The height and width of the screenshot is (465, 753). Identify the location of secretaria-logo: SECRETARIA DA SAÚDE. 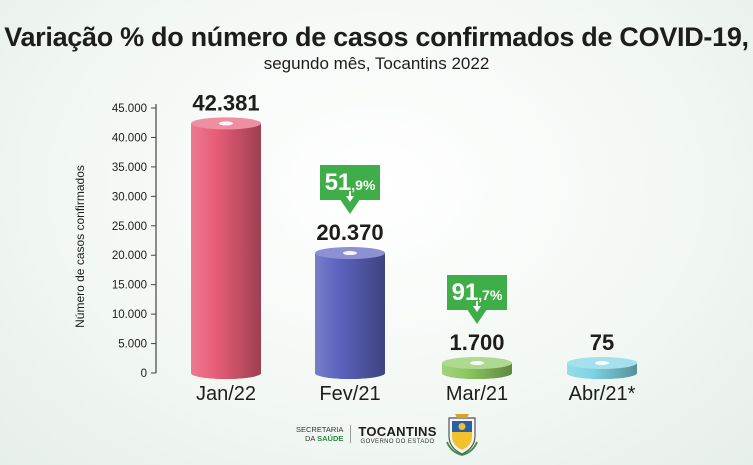
(324, 434).